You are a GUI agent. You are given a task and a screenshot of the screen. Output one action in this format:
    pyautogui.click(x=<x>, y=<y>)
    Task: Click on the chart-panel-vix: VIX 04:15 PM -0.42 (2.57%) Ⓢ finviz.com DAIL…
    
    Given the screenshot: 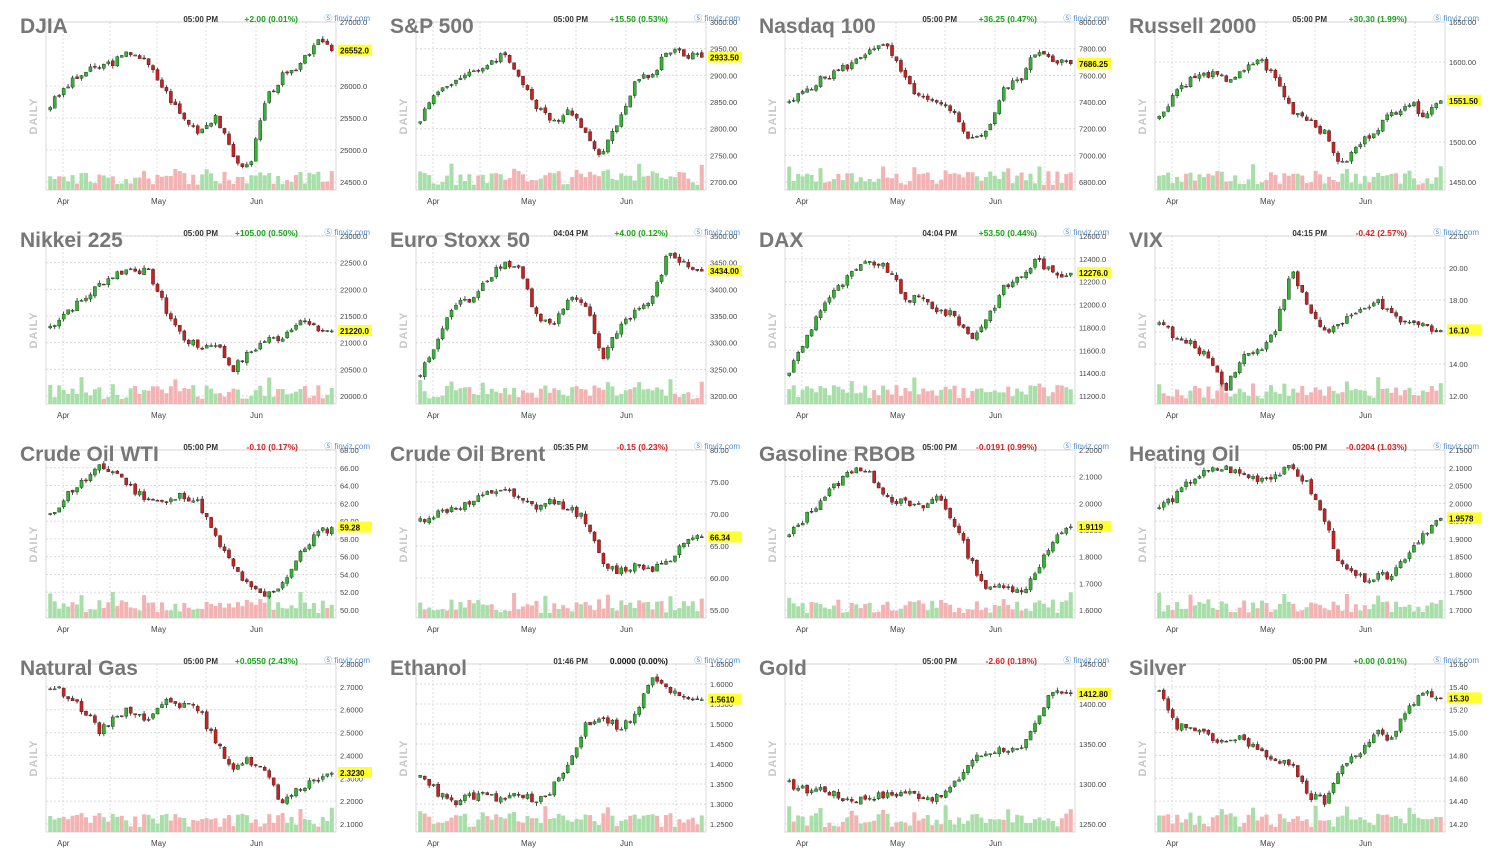 What is the action you would take?
    pyautogui.click(x=1309, y=329)
    